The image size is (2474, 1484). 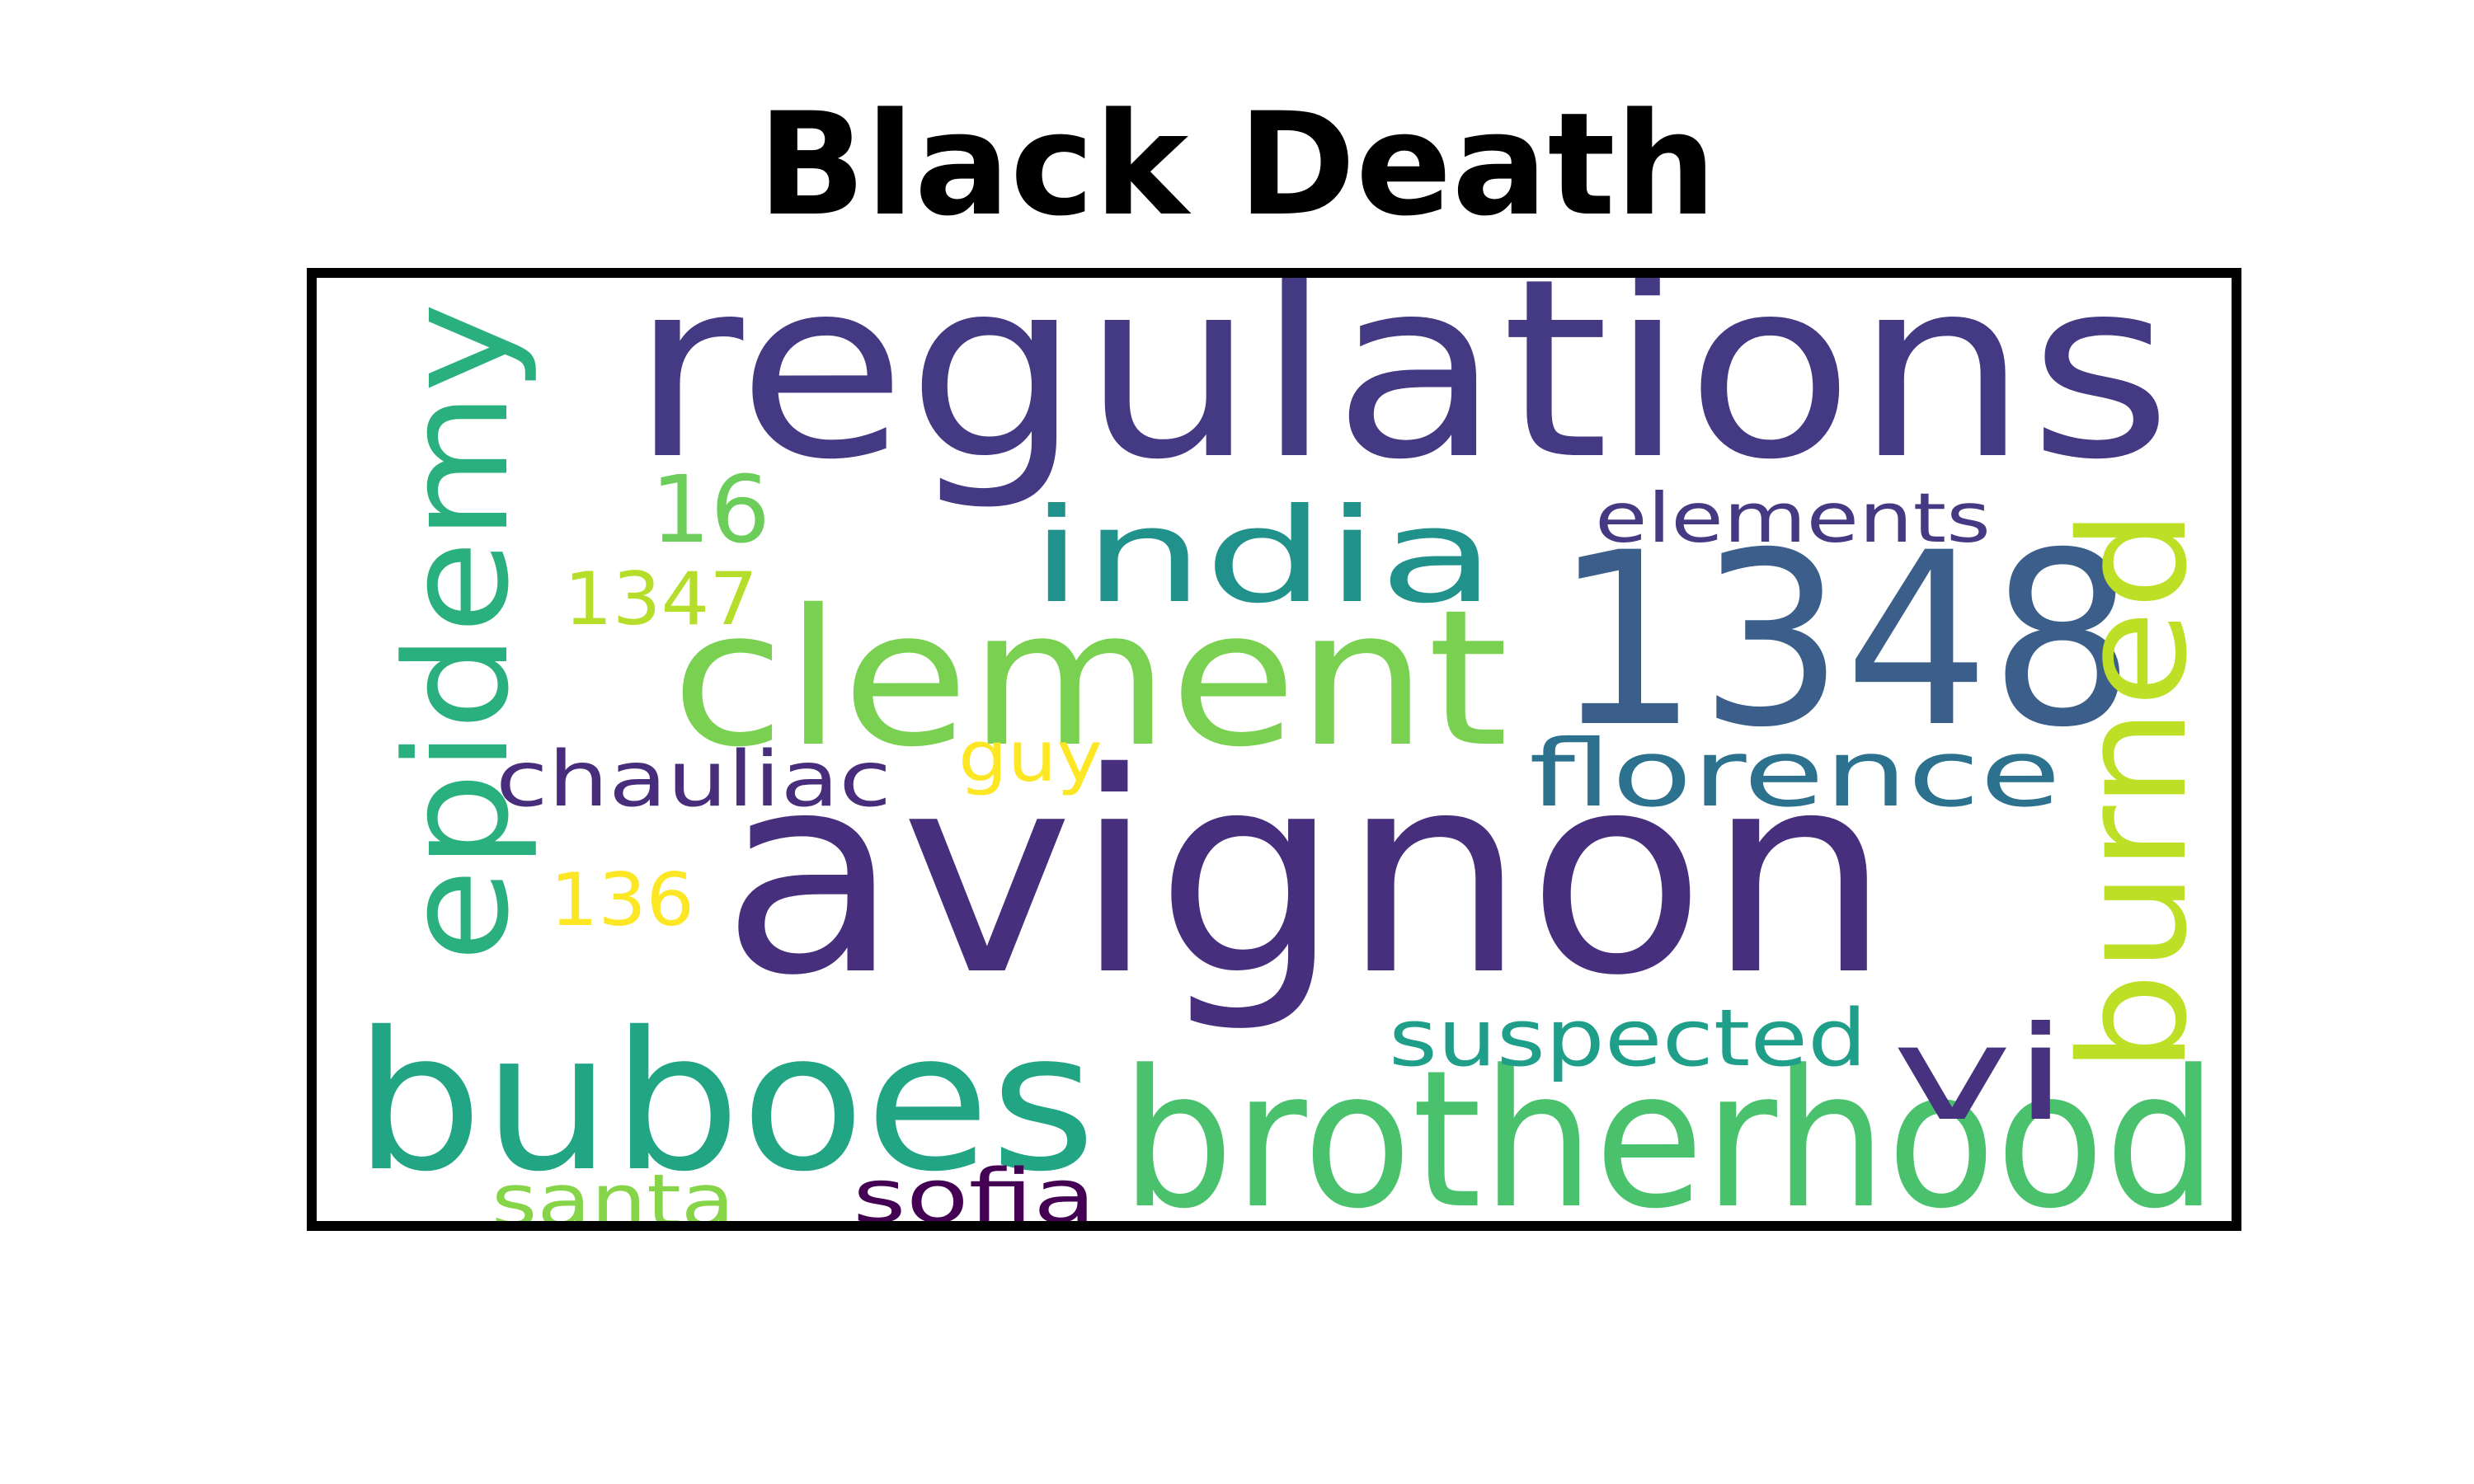 I want to click on word-clement: clement, so click(x=1089, y=678).